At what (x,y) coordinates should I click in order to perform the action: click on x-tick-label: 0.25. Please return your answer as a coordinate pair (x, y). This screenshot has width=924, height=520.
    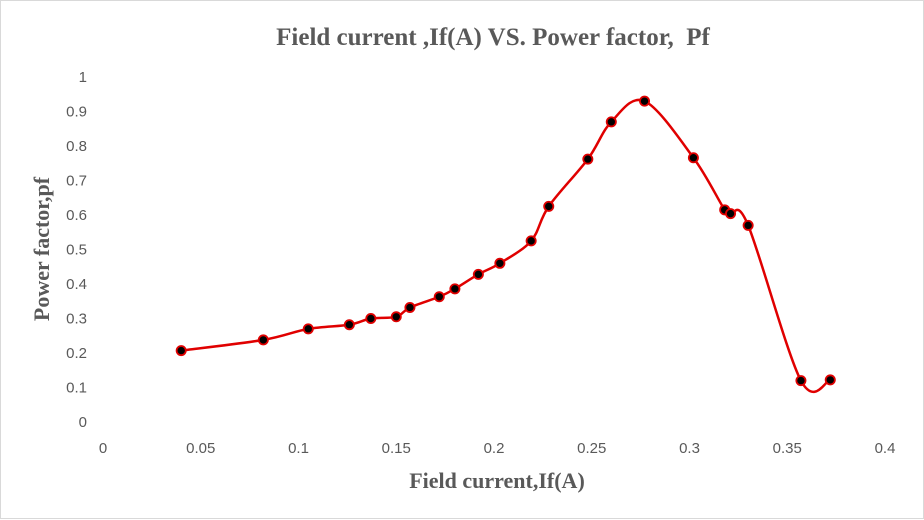
    Looking at the image, I should click on (591, 448).